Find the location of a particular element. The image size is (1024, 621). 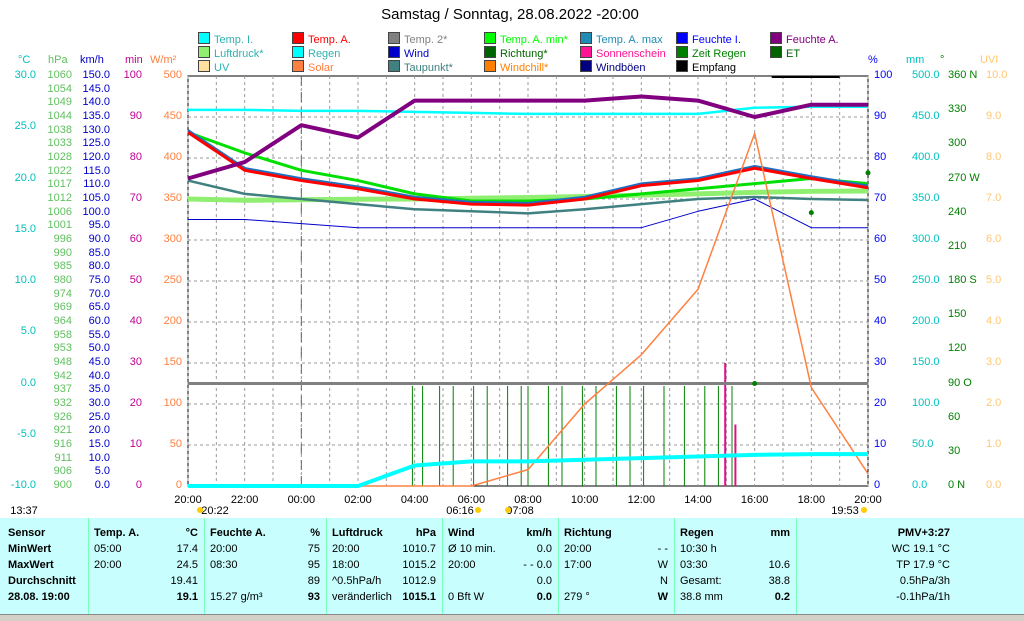

axis-tick-hum: 90 is located at coordinates (880, 116).